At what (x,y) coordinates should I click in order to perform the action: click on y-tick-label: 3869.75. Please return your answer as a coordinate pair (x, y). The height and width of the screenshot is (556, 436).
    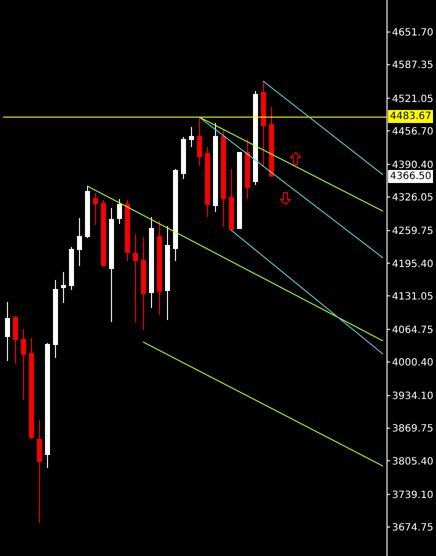
    Looking at the image, I should click on (413, 429).